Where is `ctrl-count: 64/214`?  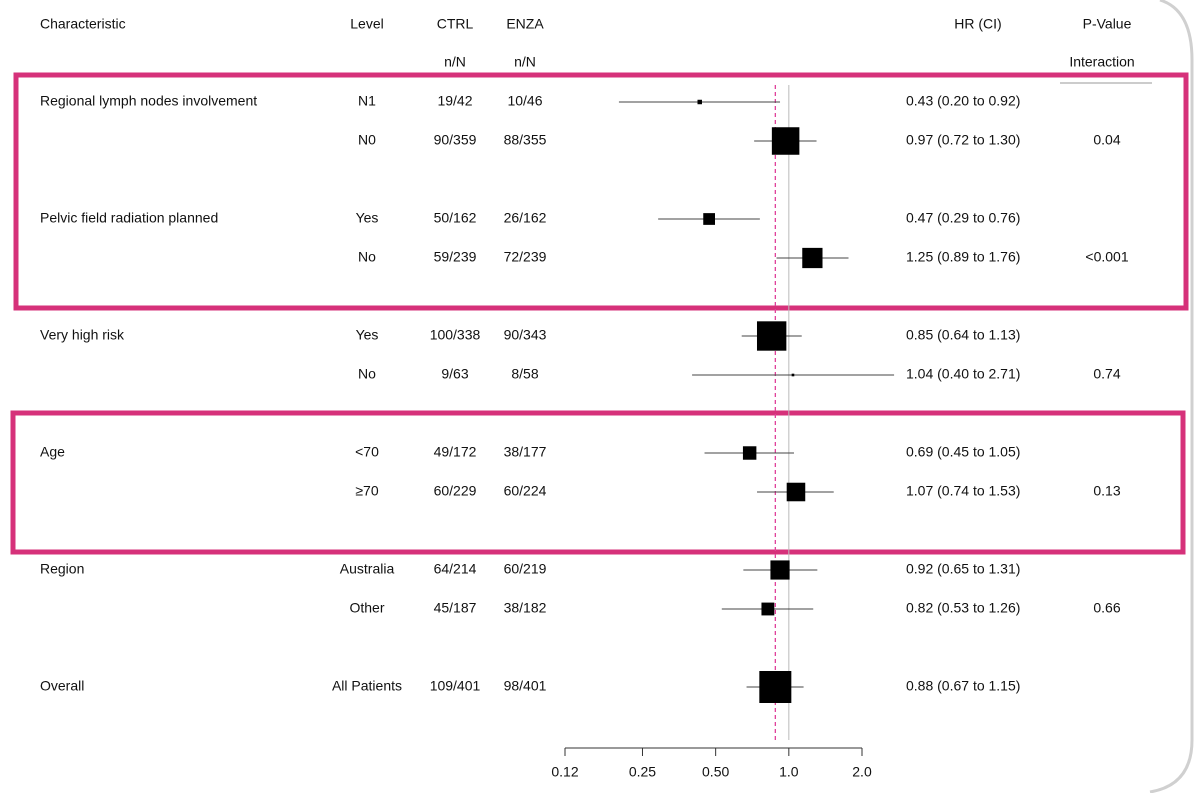 ctrl-count: 64/214 is located at coordinates (455, 569).